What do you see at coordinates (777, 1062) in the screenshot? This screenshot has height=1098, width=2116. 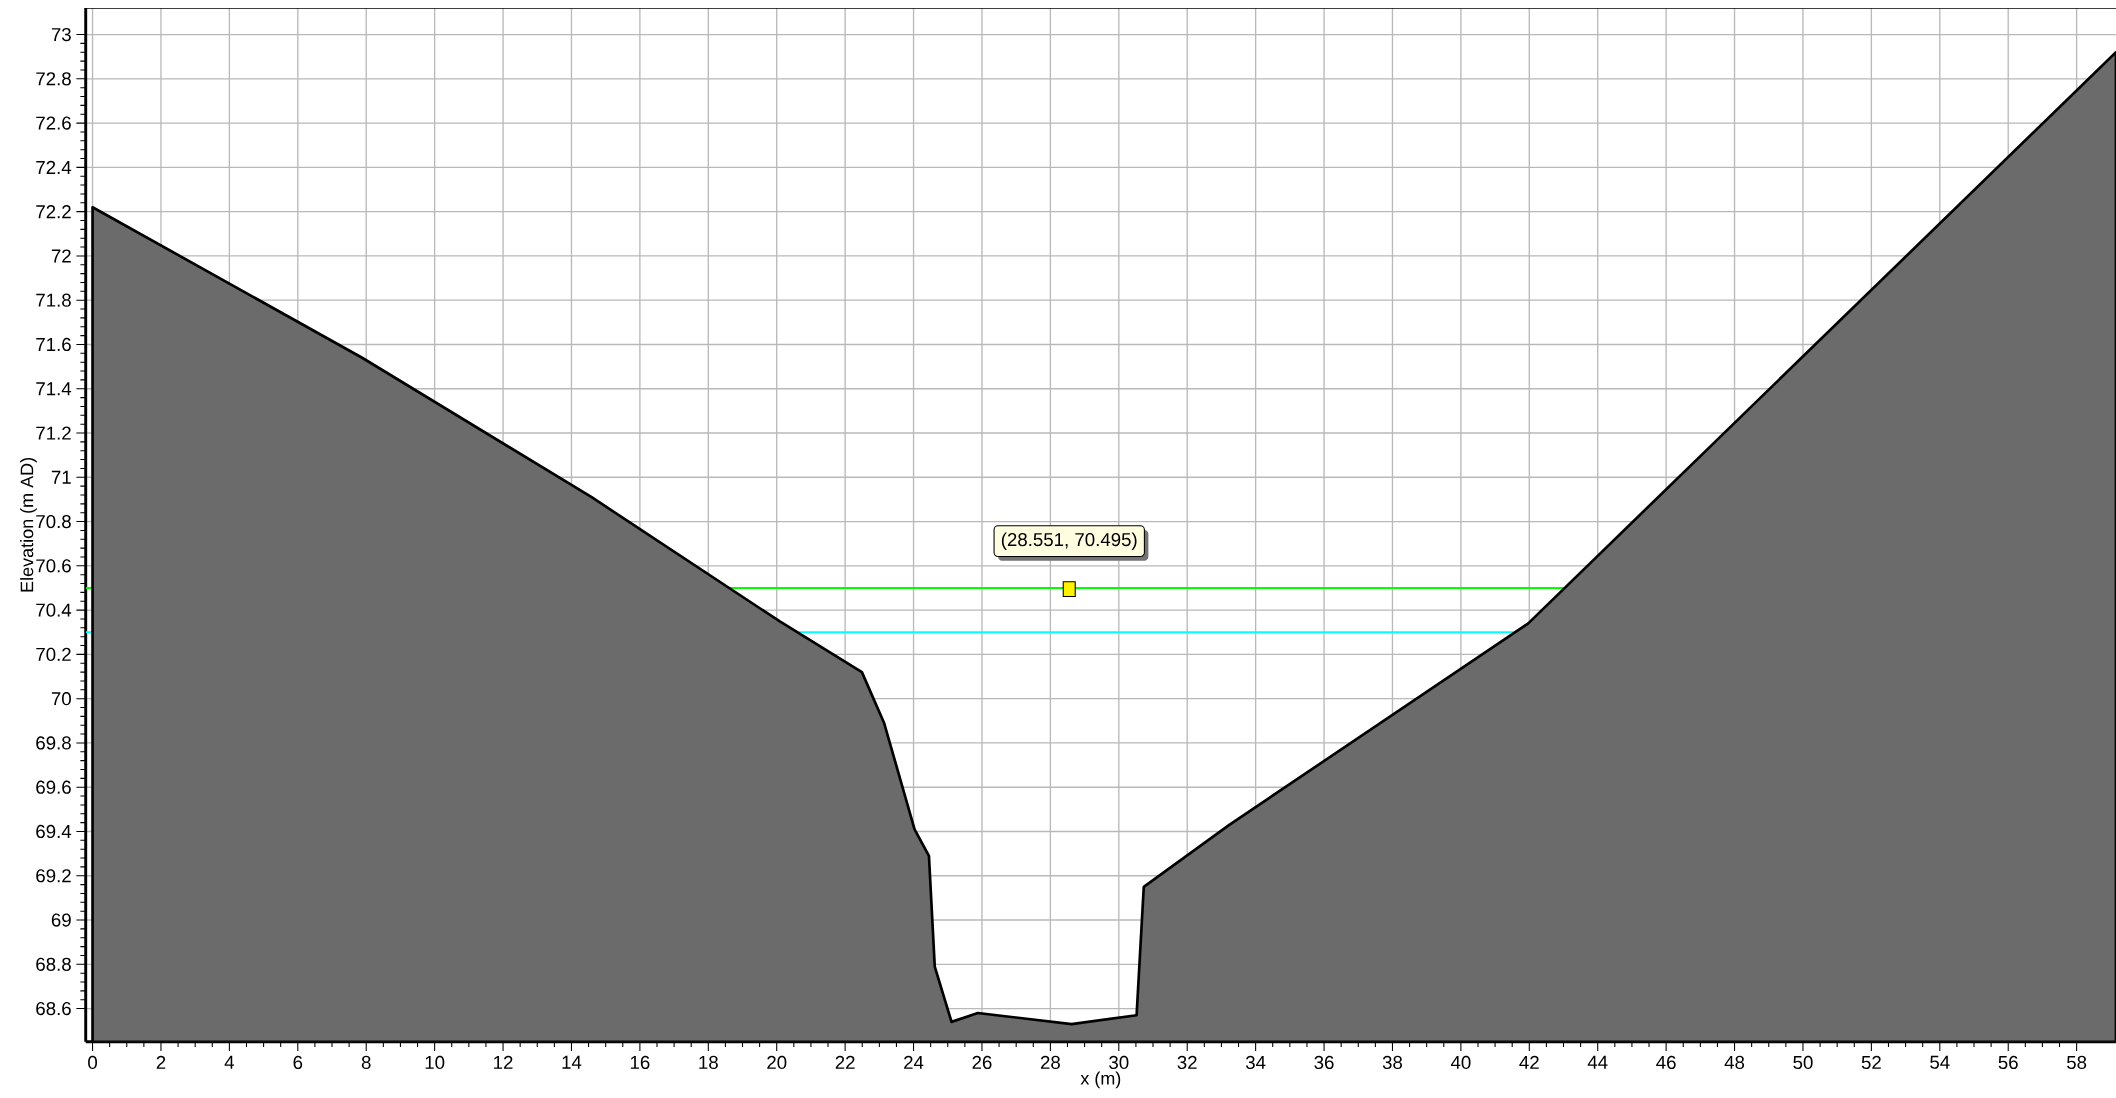 I see `x-tick-label: 20` at bounding box center [777, 1062].